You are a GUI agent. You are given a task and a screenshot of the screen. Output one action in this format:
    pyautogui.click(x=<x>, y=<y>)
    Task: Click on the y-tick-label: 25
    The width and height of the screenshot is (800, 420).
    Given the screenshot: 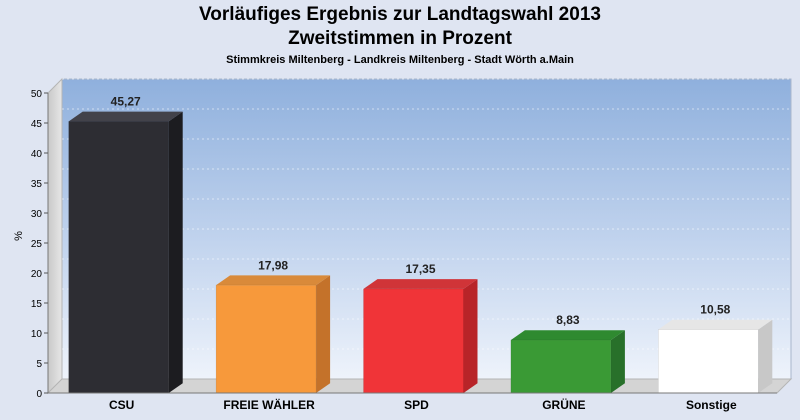 What is the action you would take?
    pyautogui.click(x=37, y=244)
    